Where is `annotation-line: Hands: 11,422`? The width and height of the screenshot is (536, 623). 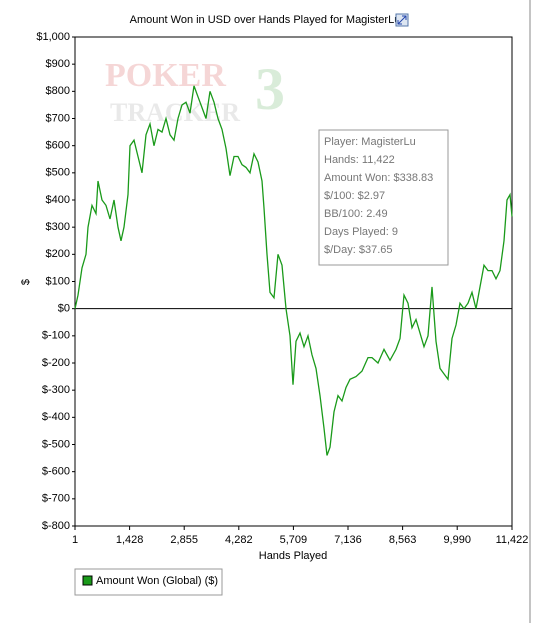 annotation-line: Hands: 11,422 is located at coordinates (359, 160).